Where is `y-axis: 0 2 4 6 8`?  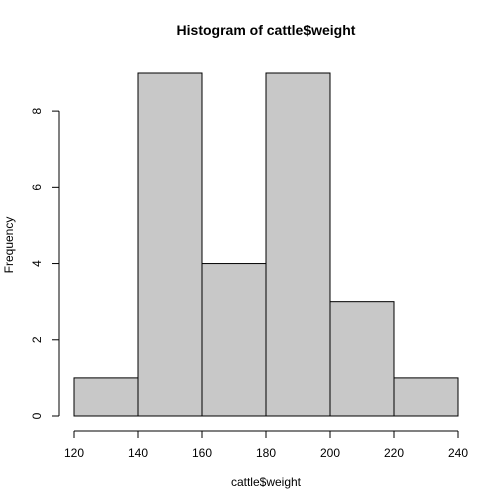
y-axis: 0 2 4 6 8 is located at coordinates (45, 263).